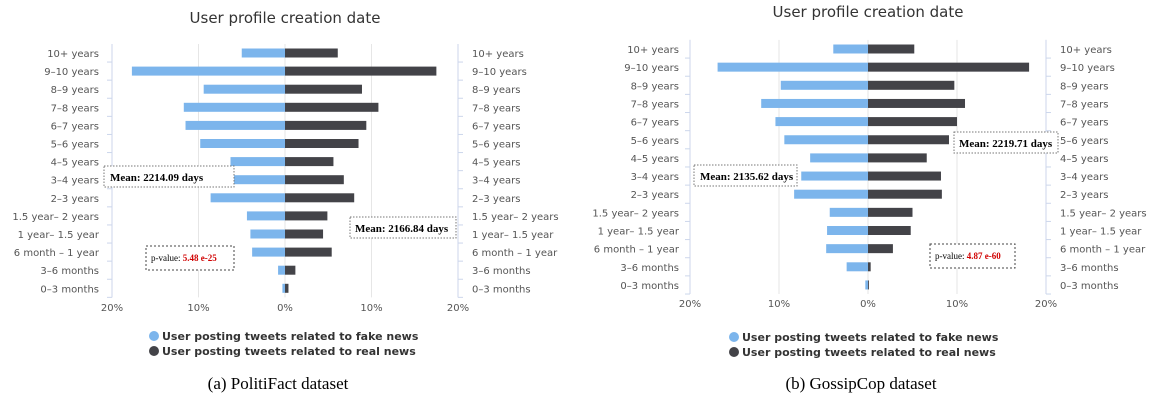 The image size is (1156, 412). What do you see at coordinates (515, 253) in the screenshot?
I see `category-label-right: 6 month – 1 year` at bounding box center [515, 253].